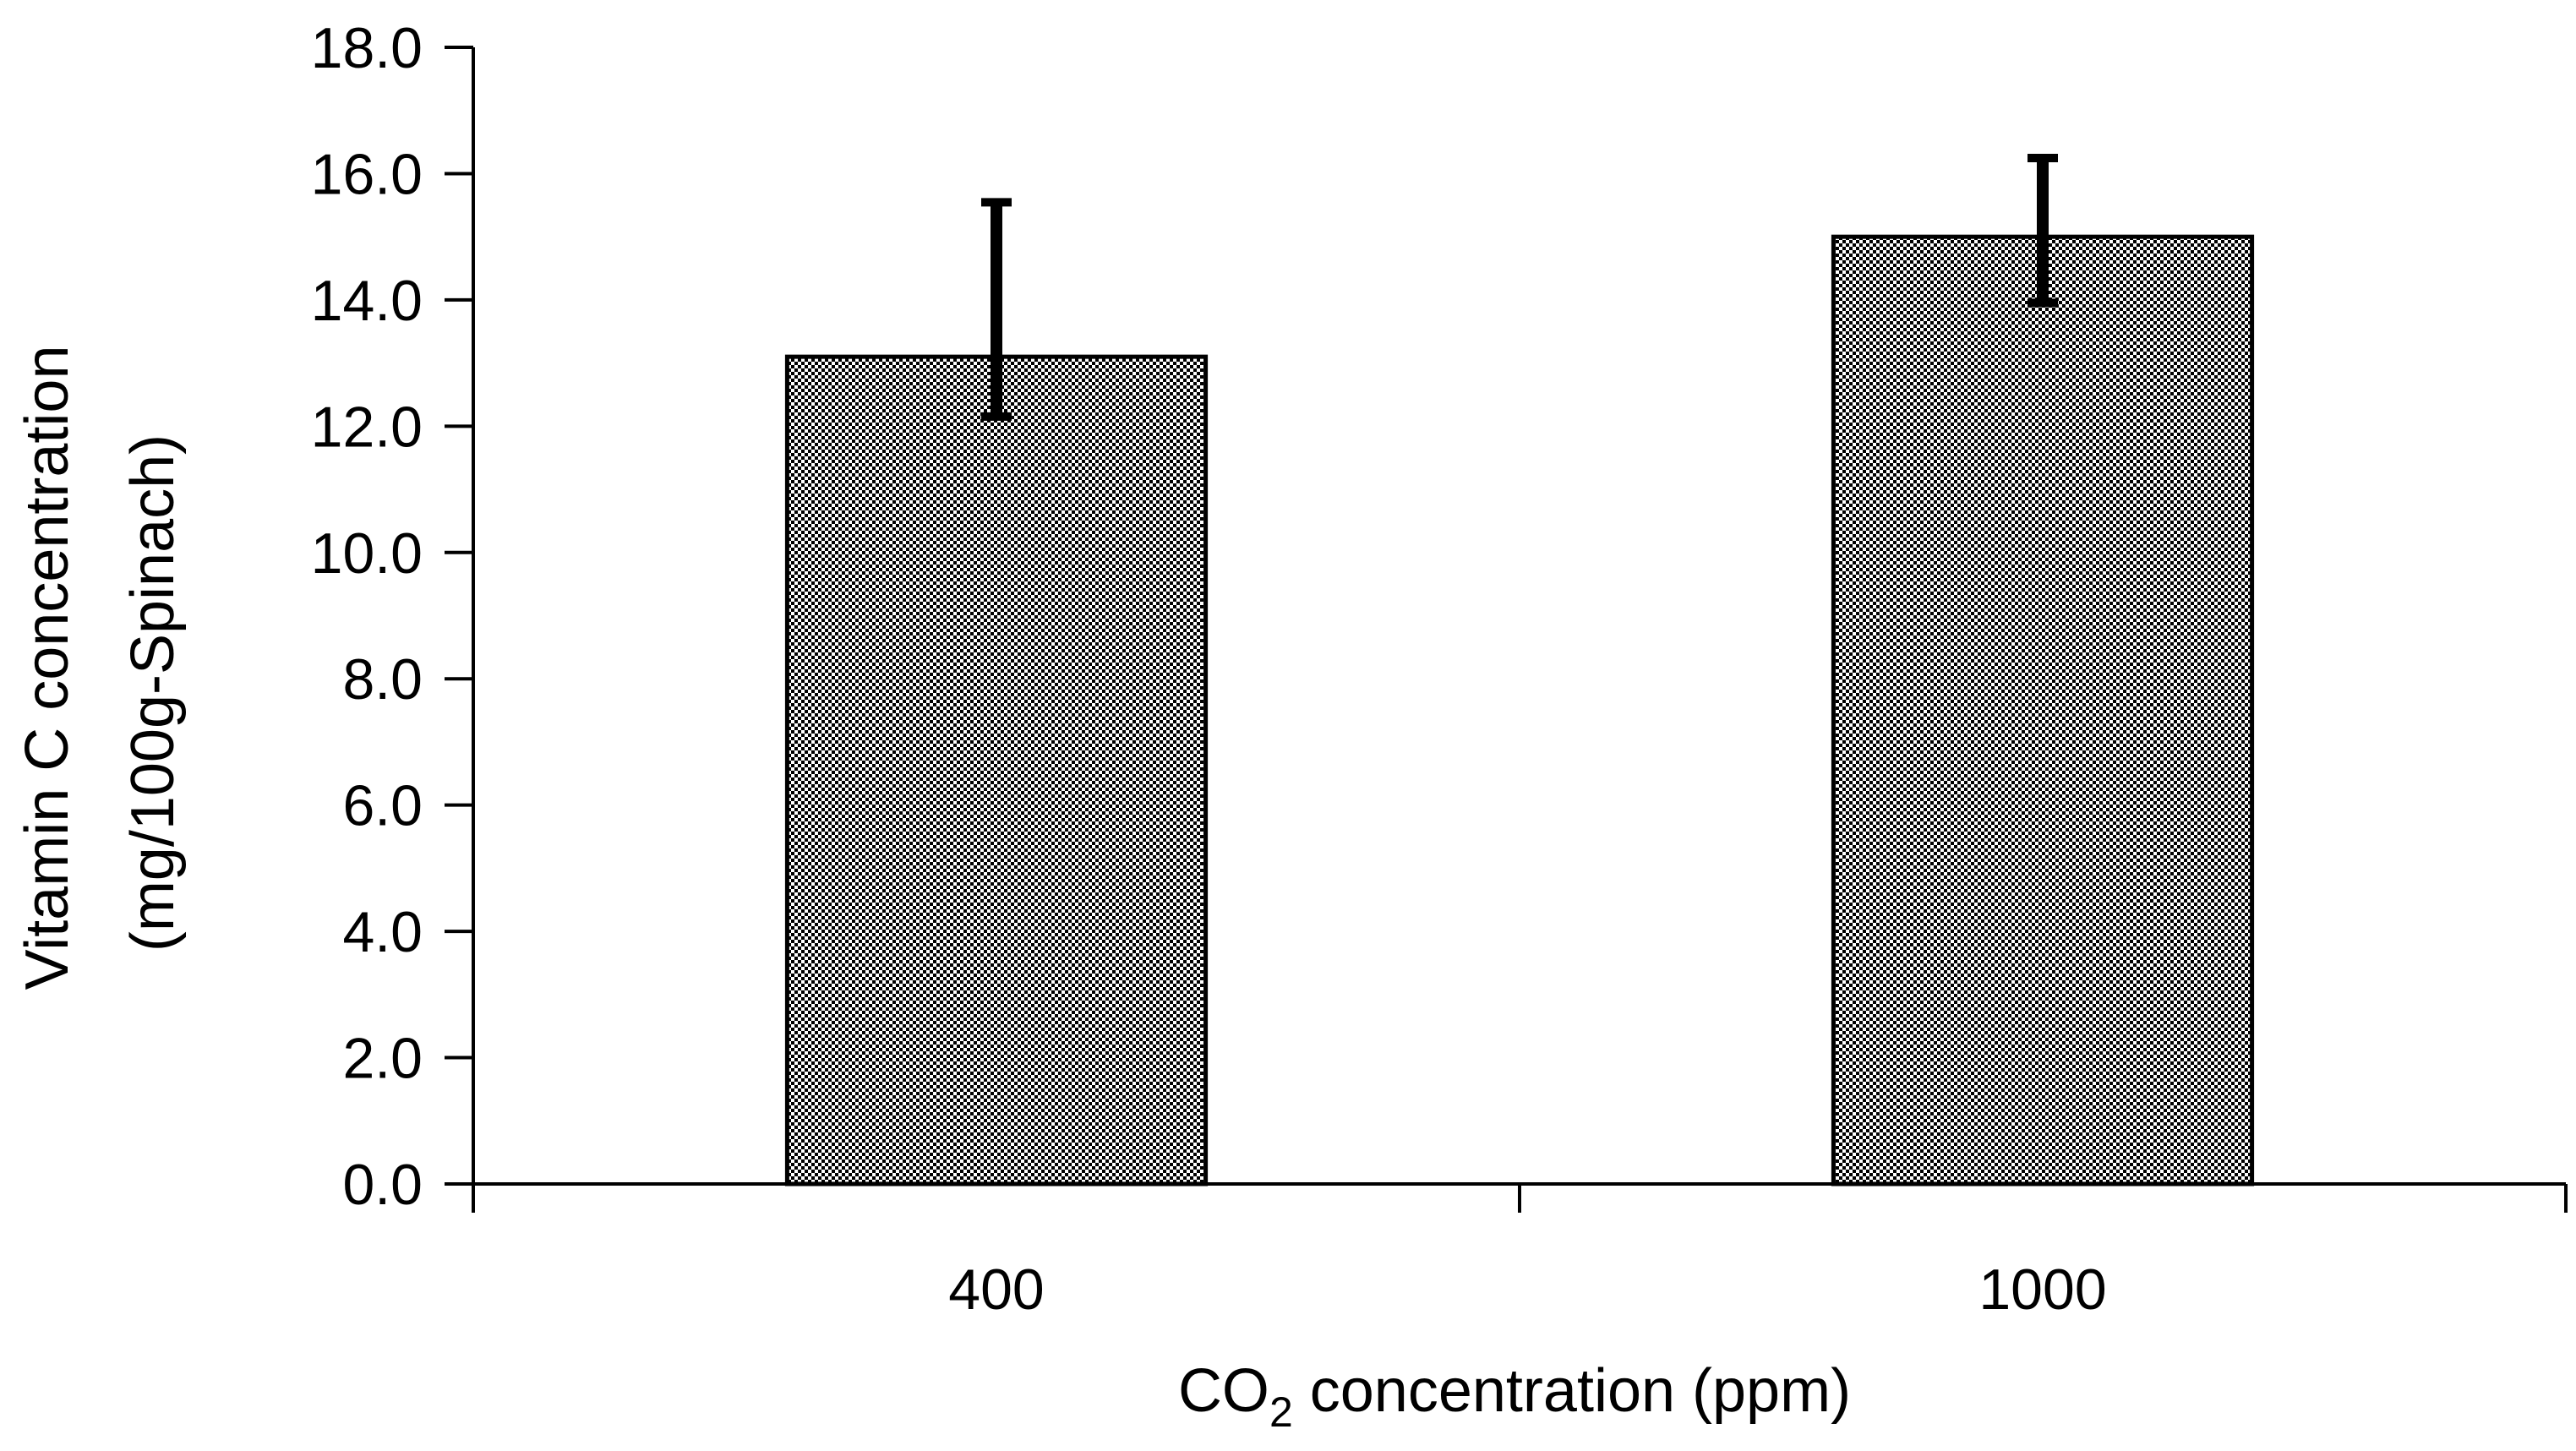  I want to click on y-tick-label: 10.0, so click(367, 553).